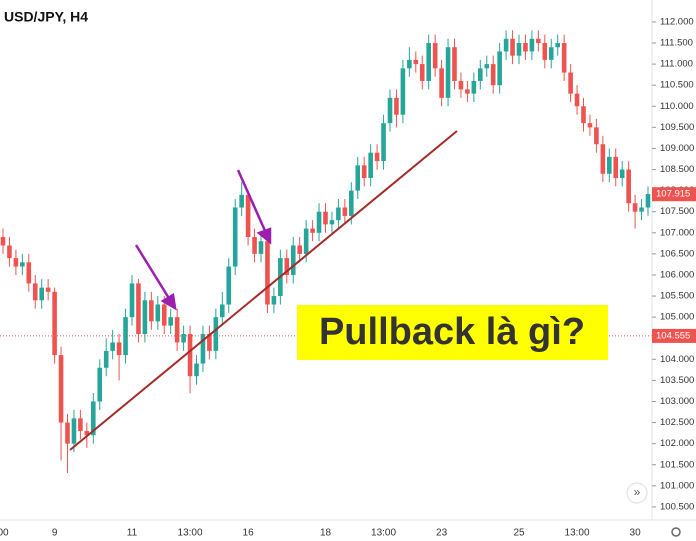 The image size is (696, 541). Describe the element at coordinates (677, 148) in the screenshot. I see `y-tick-label: 109.000` at that location.